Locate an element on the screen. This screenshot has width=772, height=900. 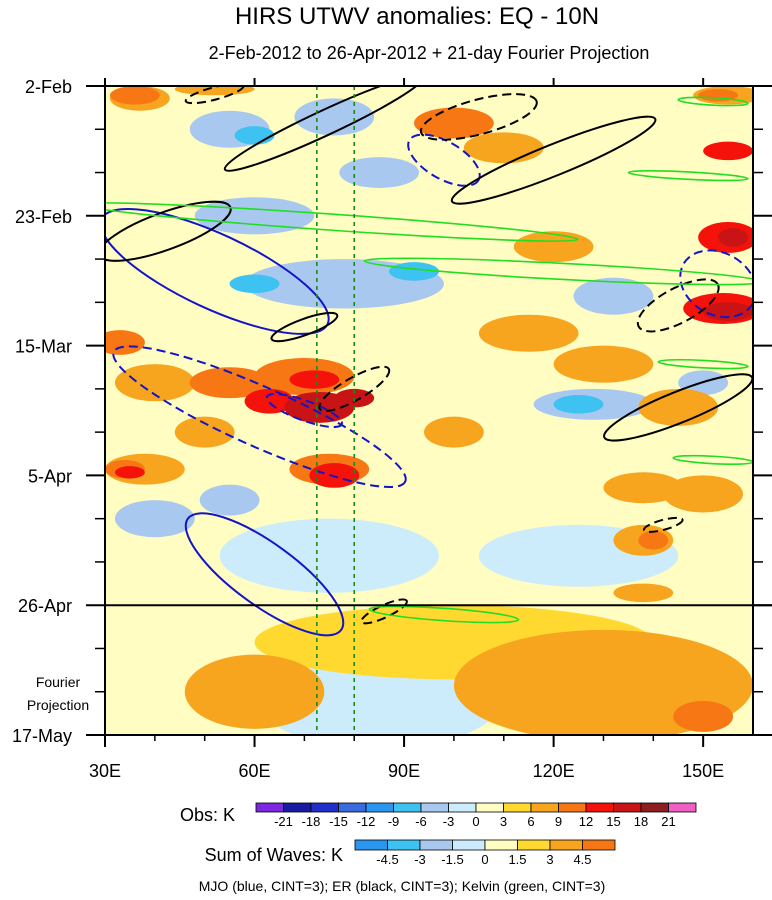
x-tick-label: 30E is located at coordinates (105, 771).